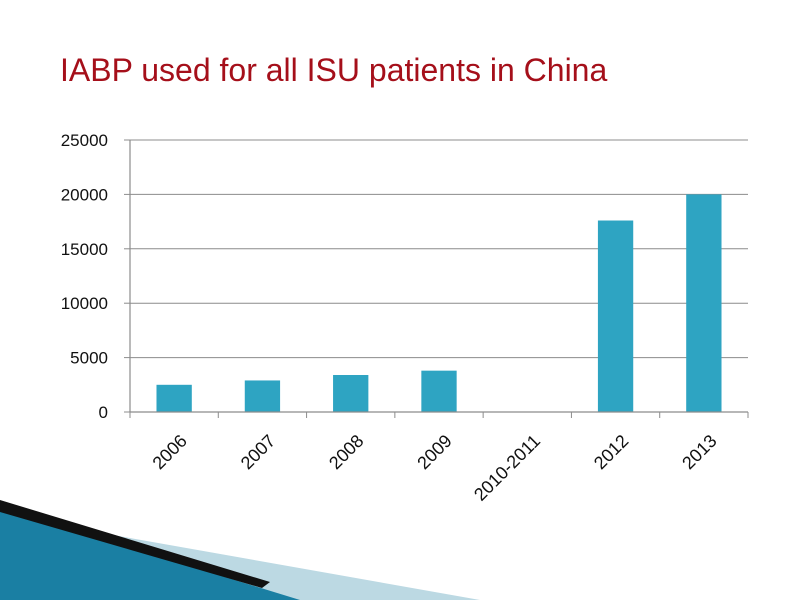 This screenshot has width=800, height=600. What do you see at coordinates (103, 412) in the screenshot?
I see `y-tick-label: 0` at bounding box center [103, 412].